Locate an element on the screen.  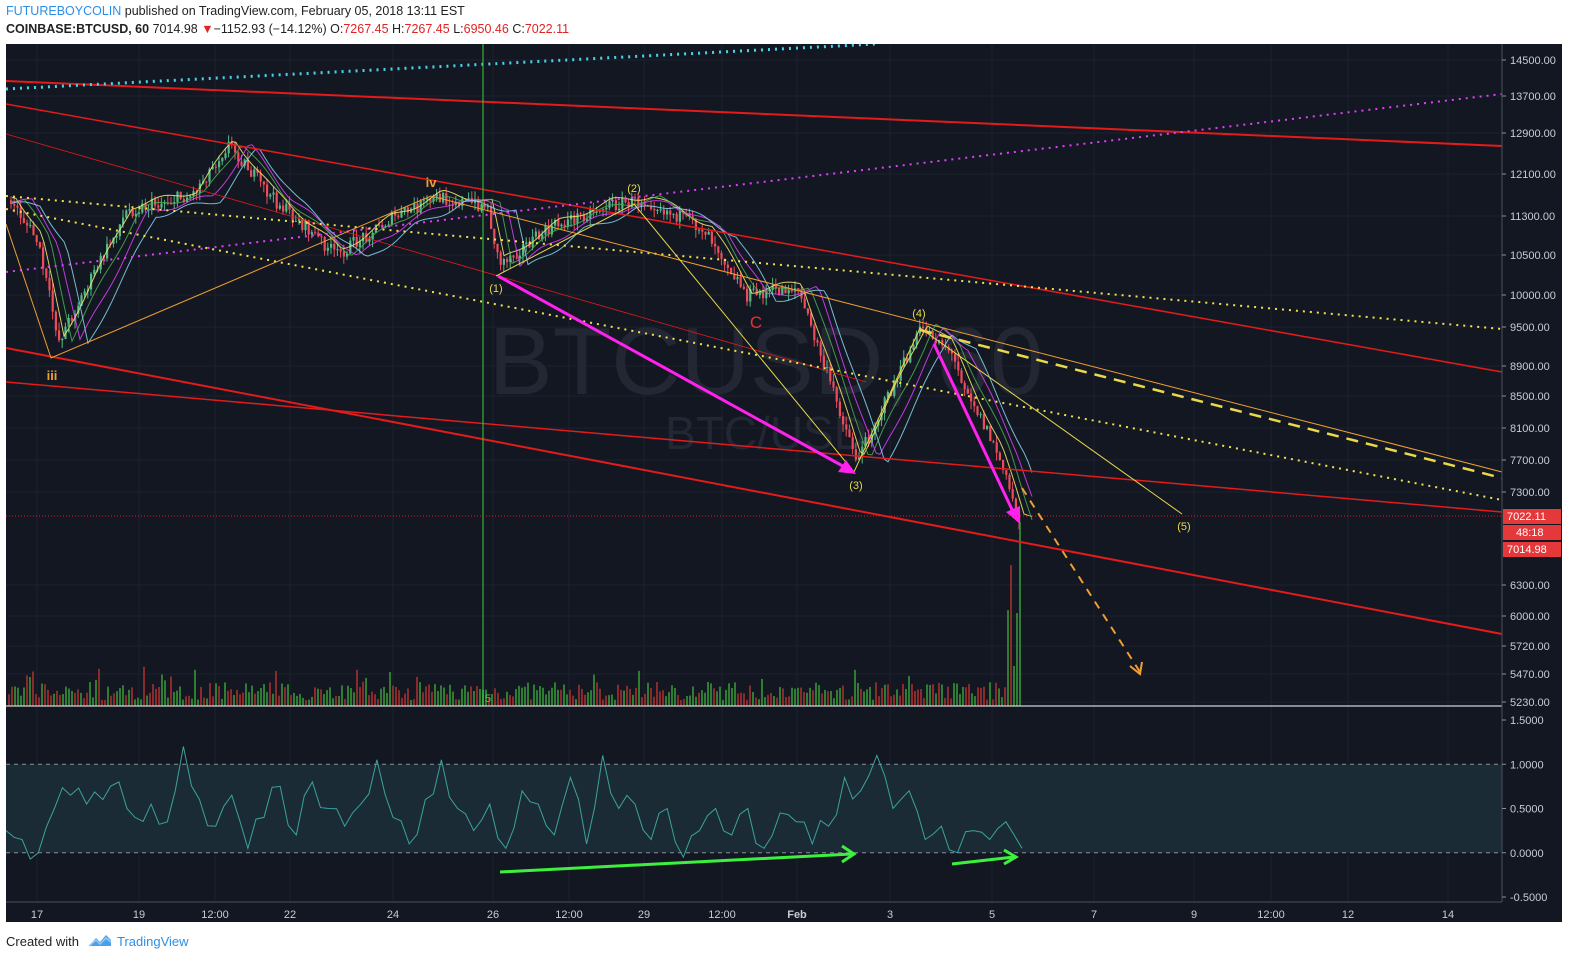
time-tick-label: 24 is located at coordinates (393, 915).